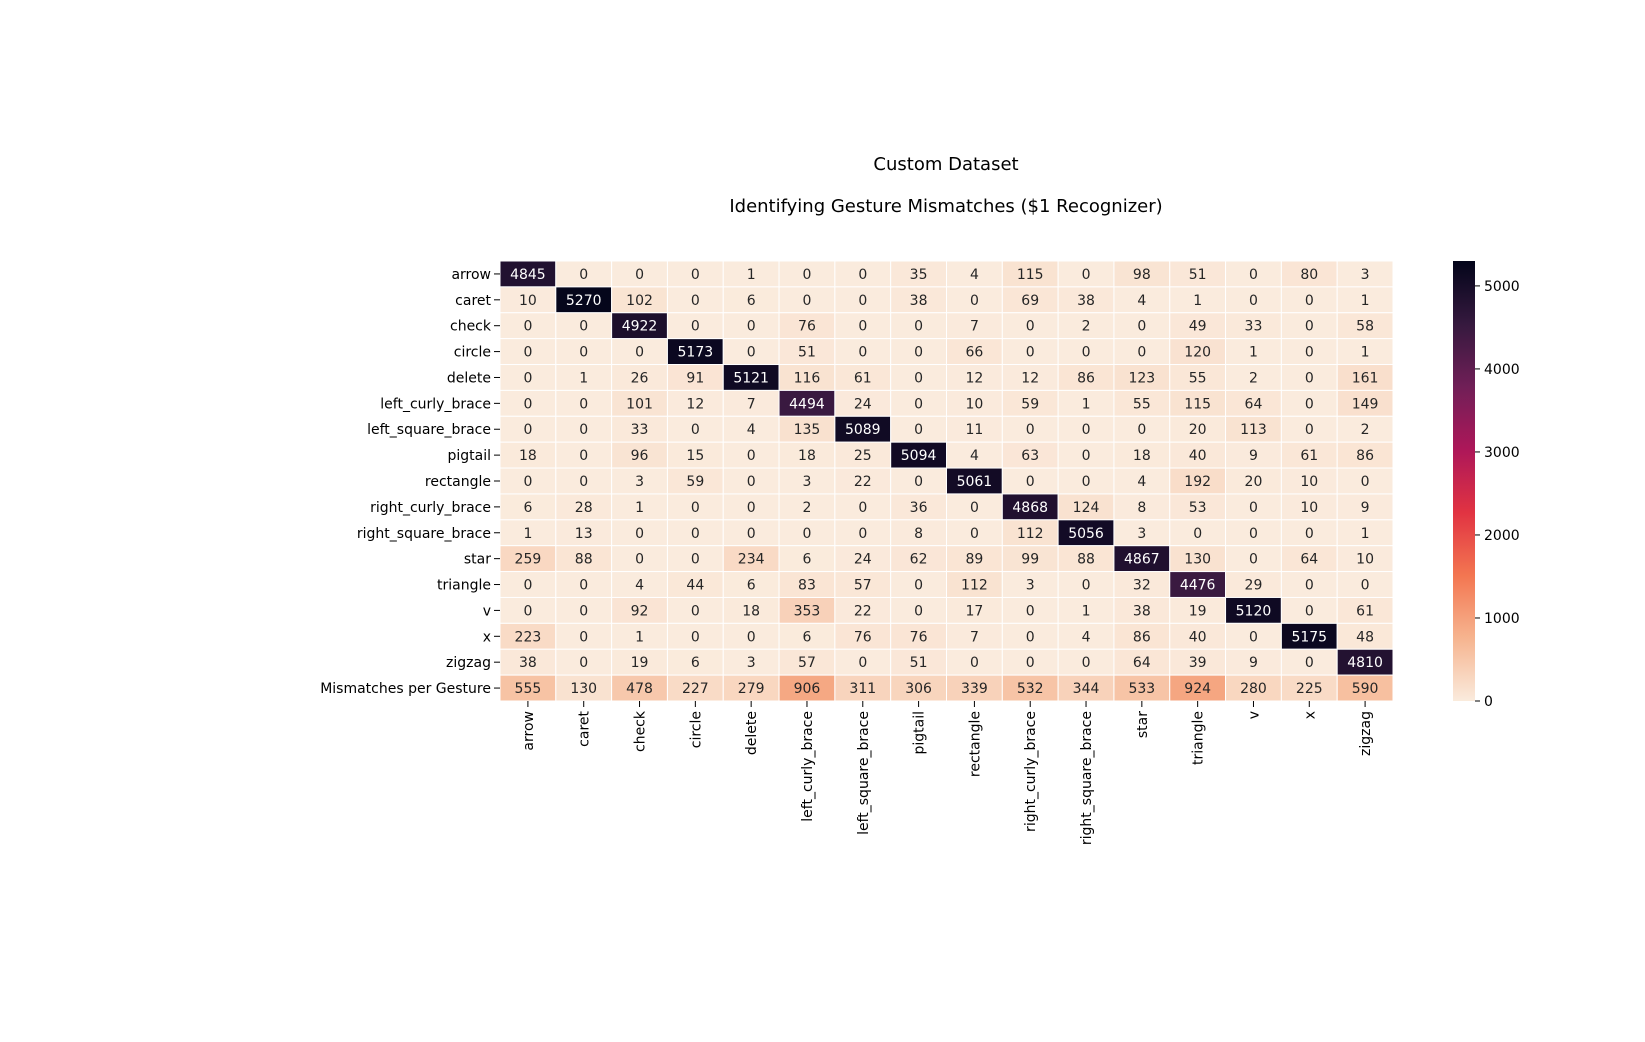 The image size is (1645, 1042). Describe the element at coordinates (751, 663) in the screenshot. I see `cell-value-label: 3` at that location.